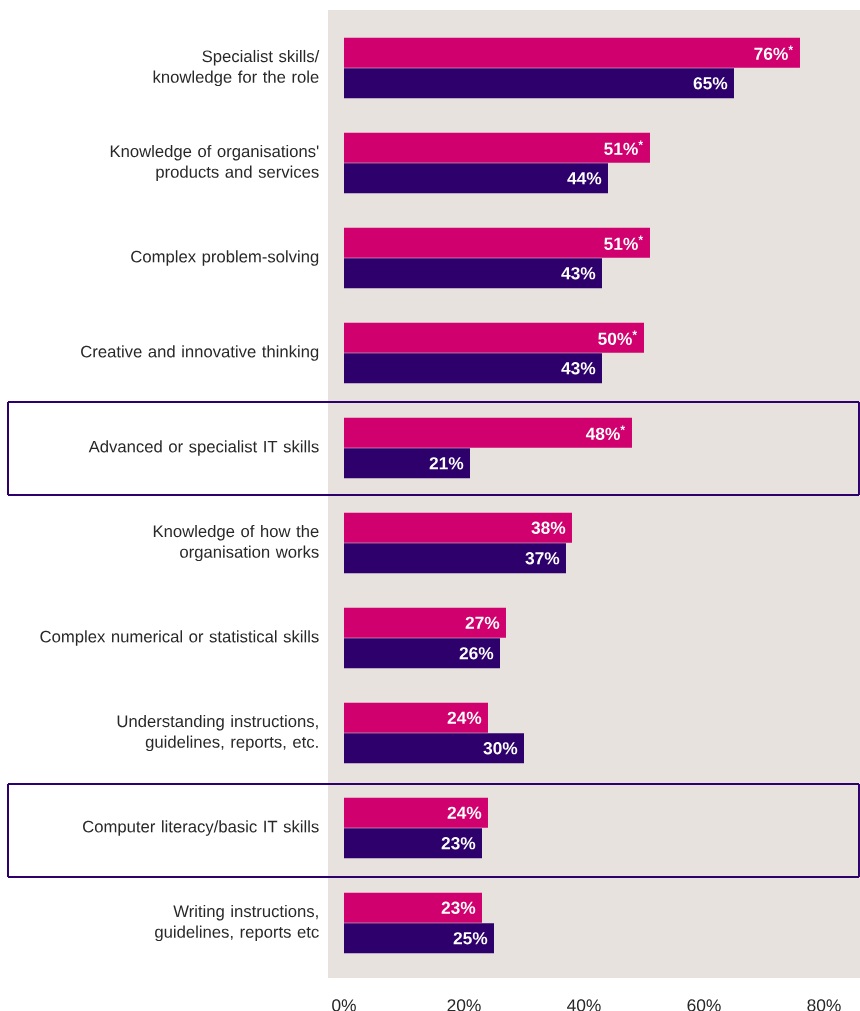 The width and height of the screenshot is (860, 1011). Describe the element at coordinates (548, 527) in the screenshot. I see `data-label: 38%` at that location.